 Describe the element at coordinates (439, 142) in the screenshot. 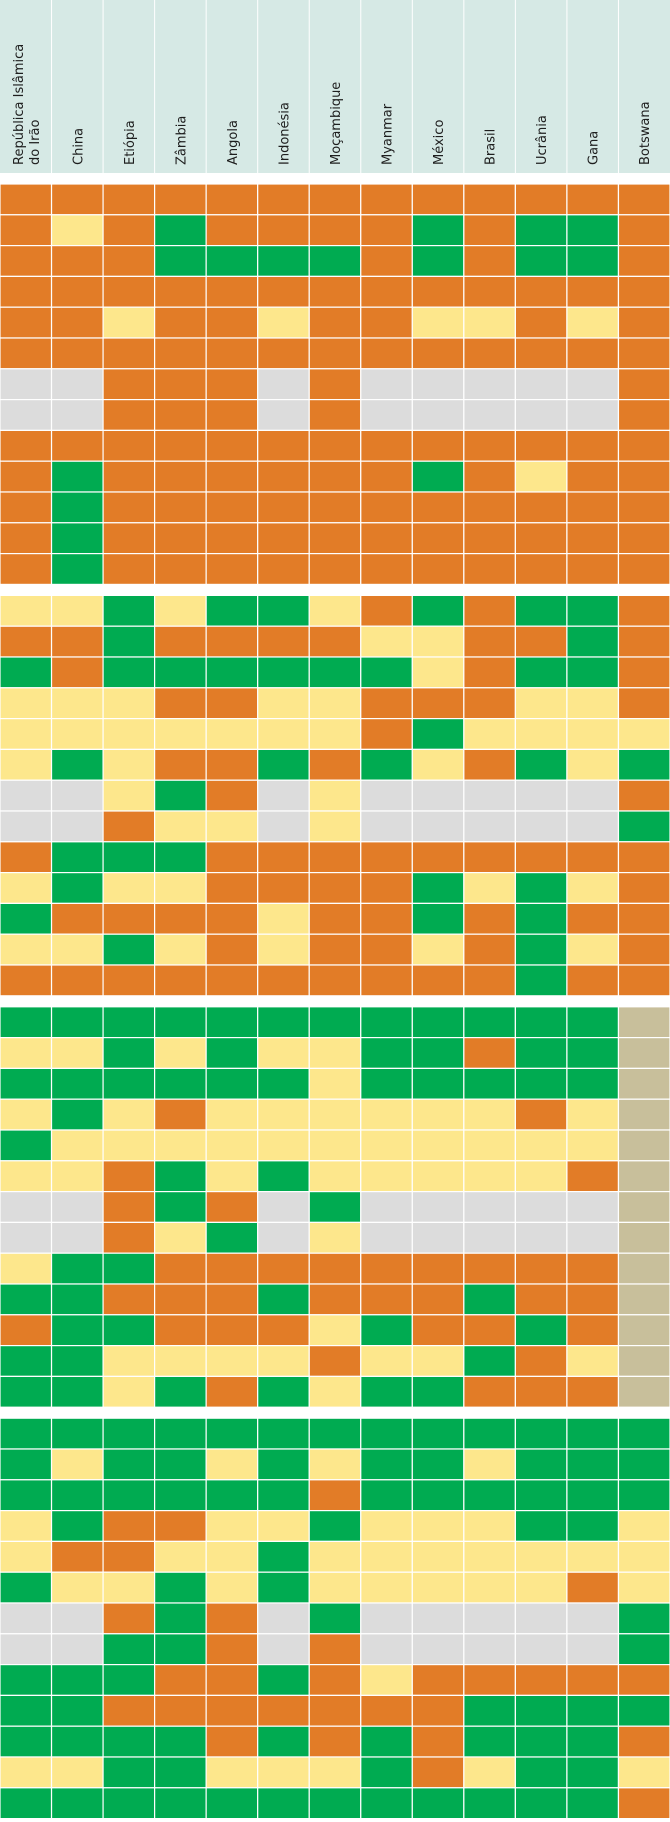

I see `column-header: México` at that location.